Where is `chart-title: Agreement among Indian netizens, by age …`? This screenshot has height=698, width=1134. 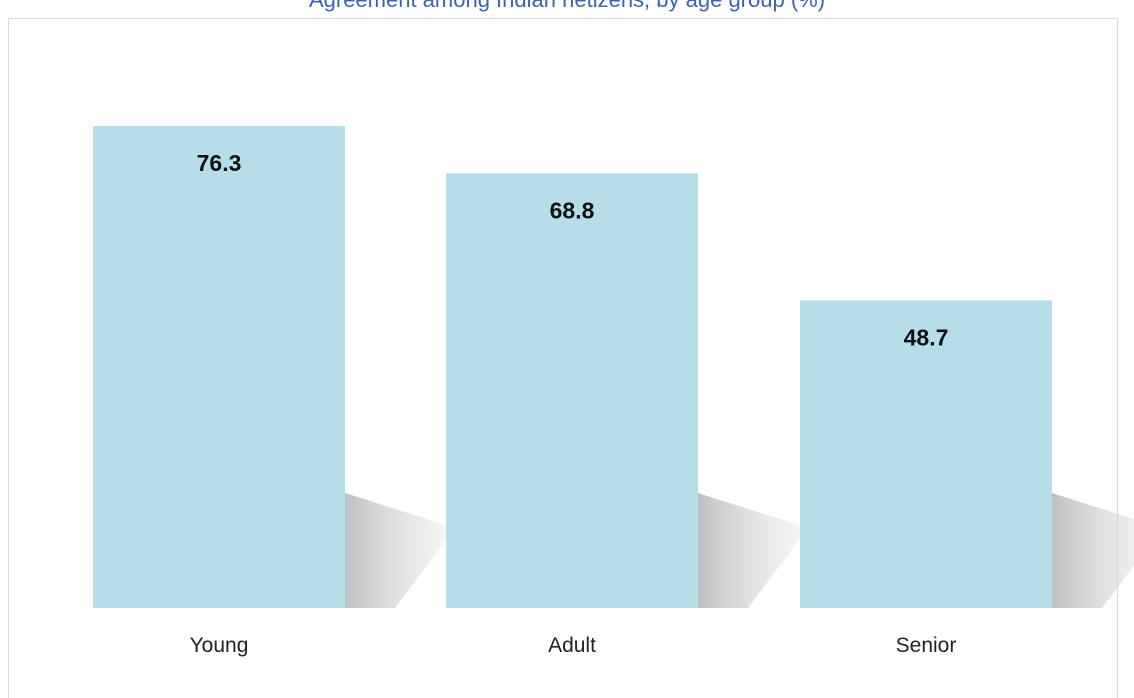 chart-title: Agreement among Indian netizens, by age … is located at coordinates (567, 6).